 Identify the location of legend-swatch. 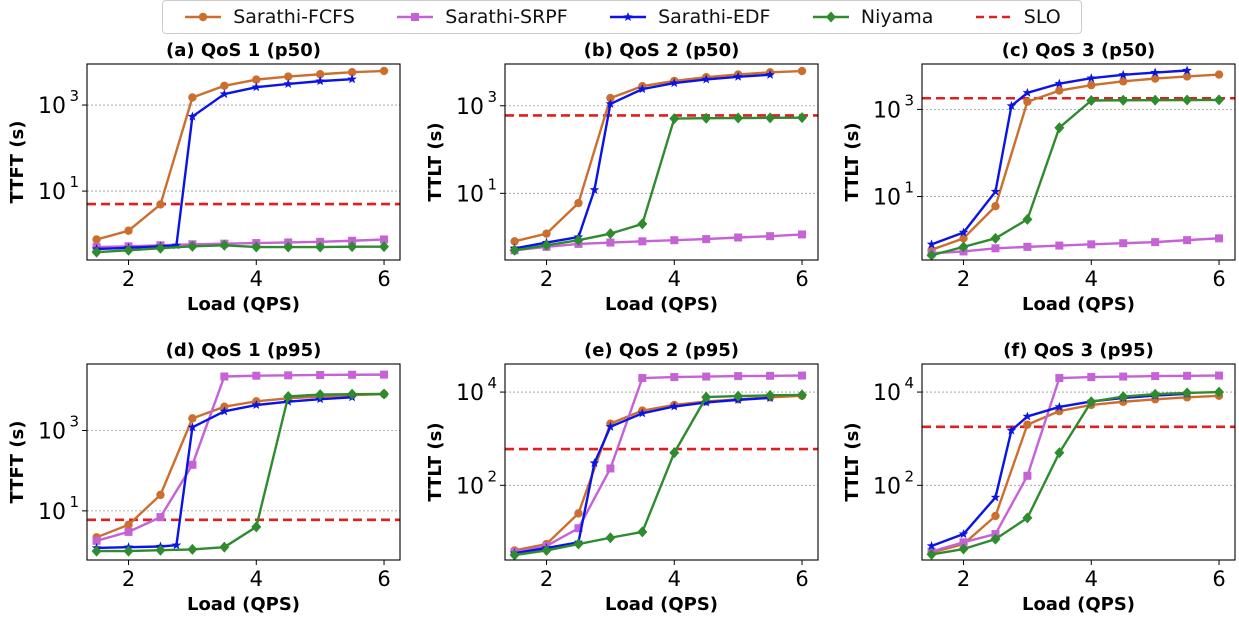
(830, 17).